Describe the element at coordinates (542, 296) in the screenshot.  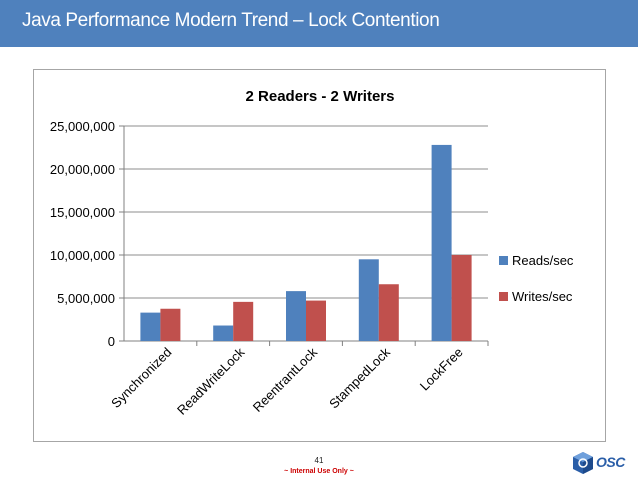
I see `legend-label: Writes/sec` at that location.